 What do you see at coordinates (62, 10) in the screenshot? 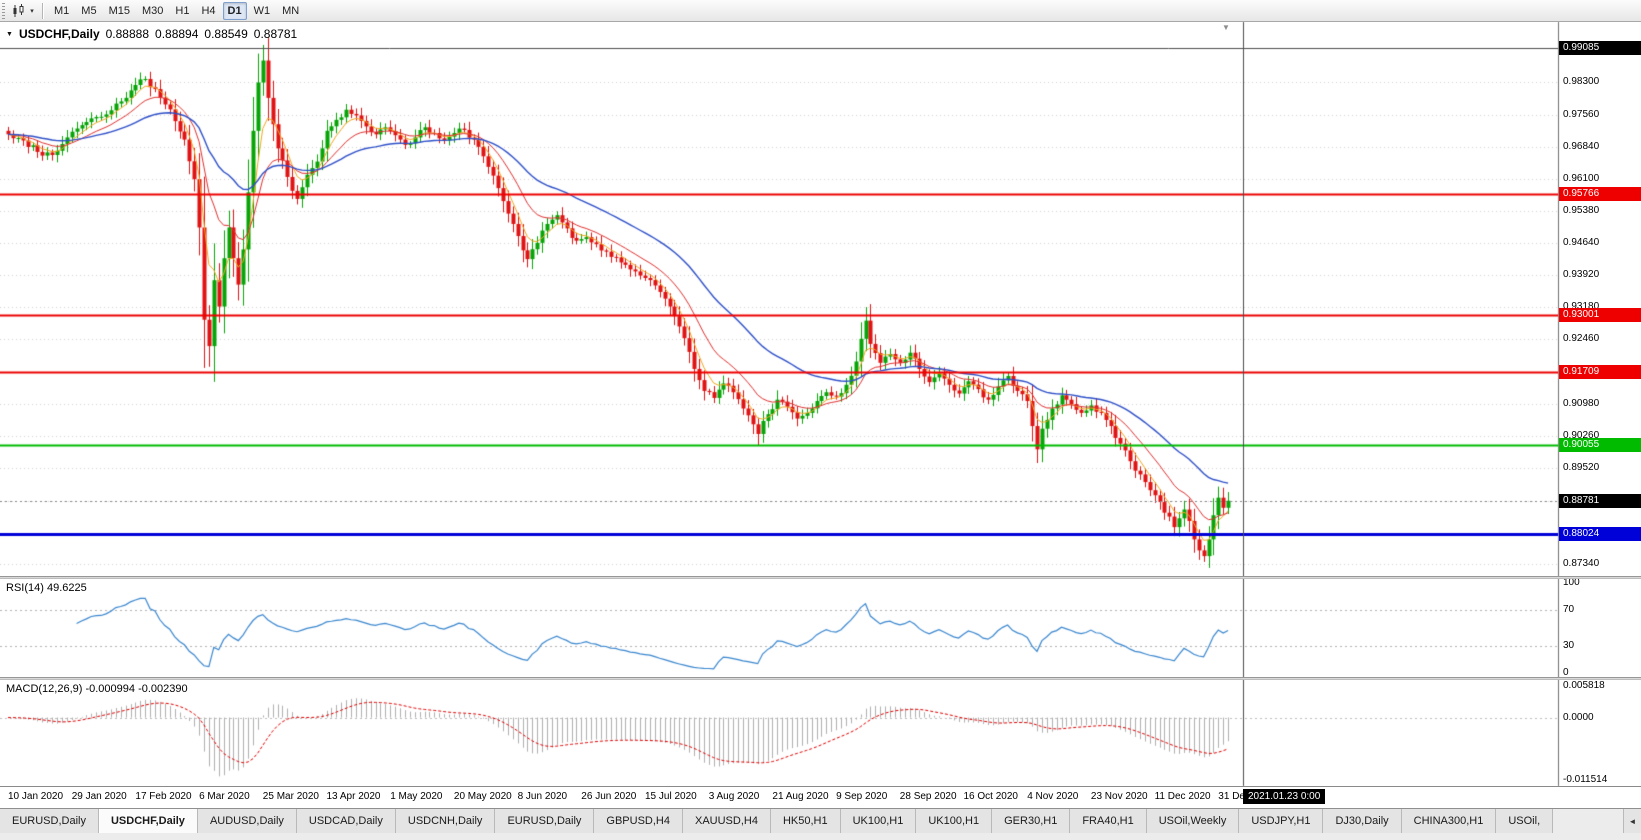
I see `timeframe-button-m1: M1` at bounding box center [62, 10].